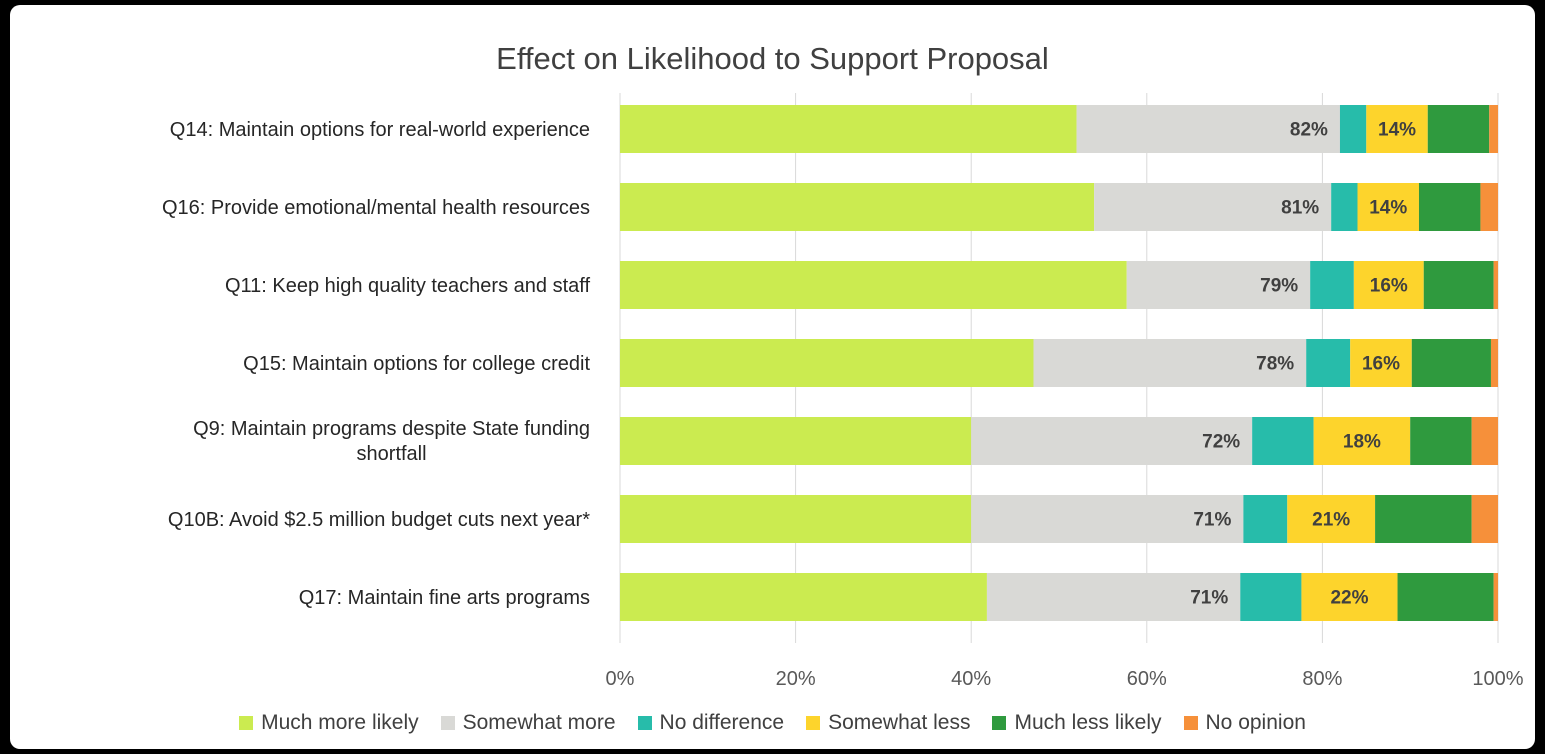 This screenshot has width=1545, height=754. I want to click on chart-title: Effect on Likelihood to Support Proposal, so click(772, 58).